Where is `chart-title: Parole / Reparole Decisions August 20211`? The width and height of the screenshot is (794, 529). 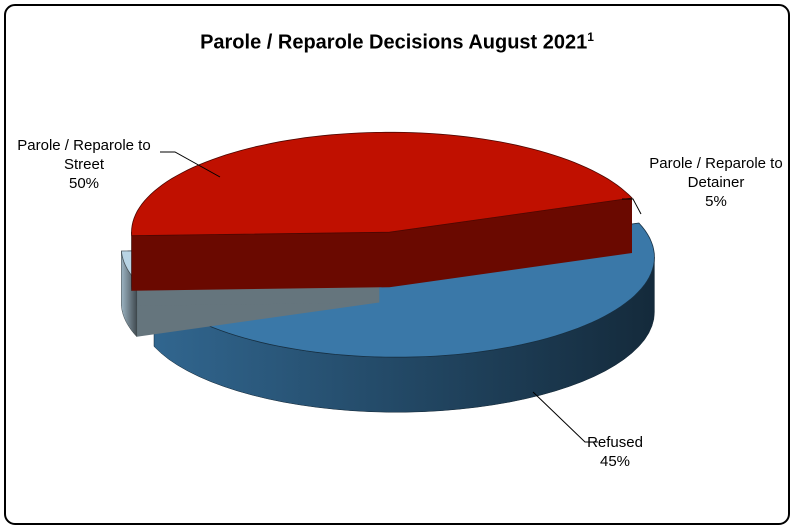
chart-title: Parole / Reparole Decisions August 20211 is located at coordinates (397, 42).